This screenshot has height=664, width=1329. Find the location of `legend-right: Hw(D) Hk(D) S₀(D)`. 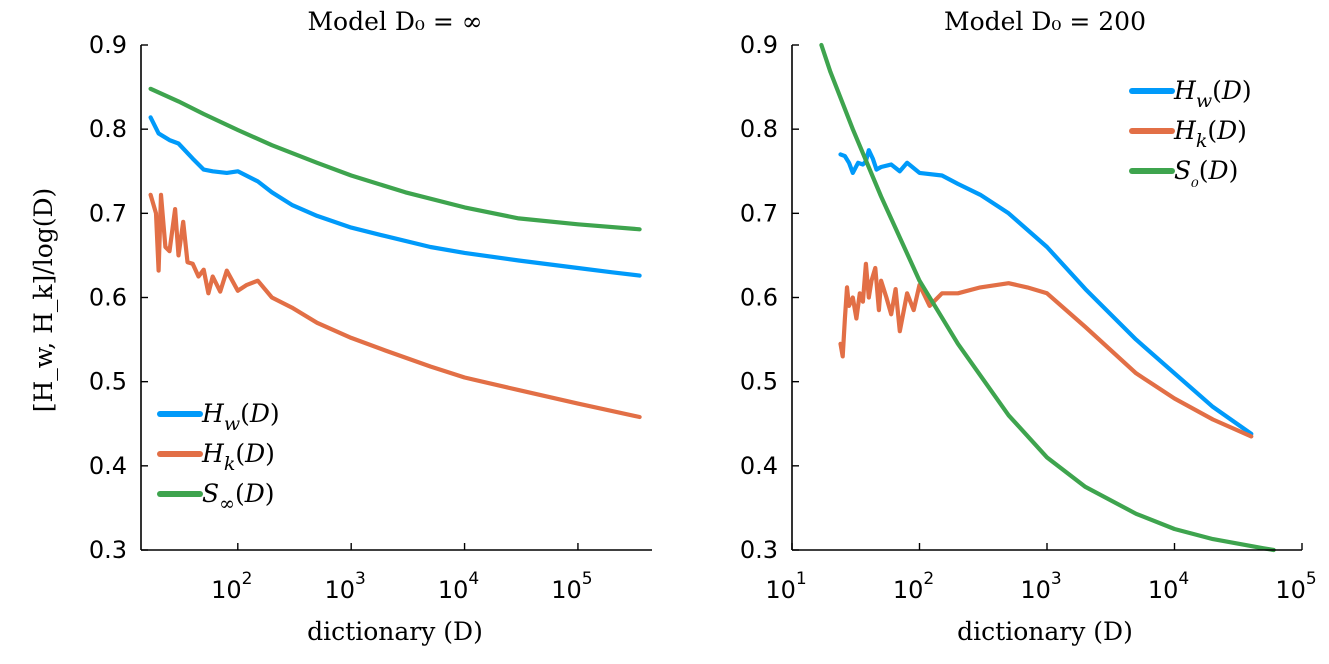

legend-right: Hw(D) Hk(D) S₀(D) is located at coordinates (1190, 134).